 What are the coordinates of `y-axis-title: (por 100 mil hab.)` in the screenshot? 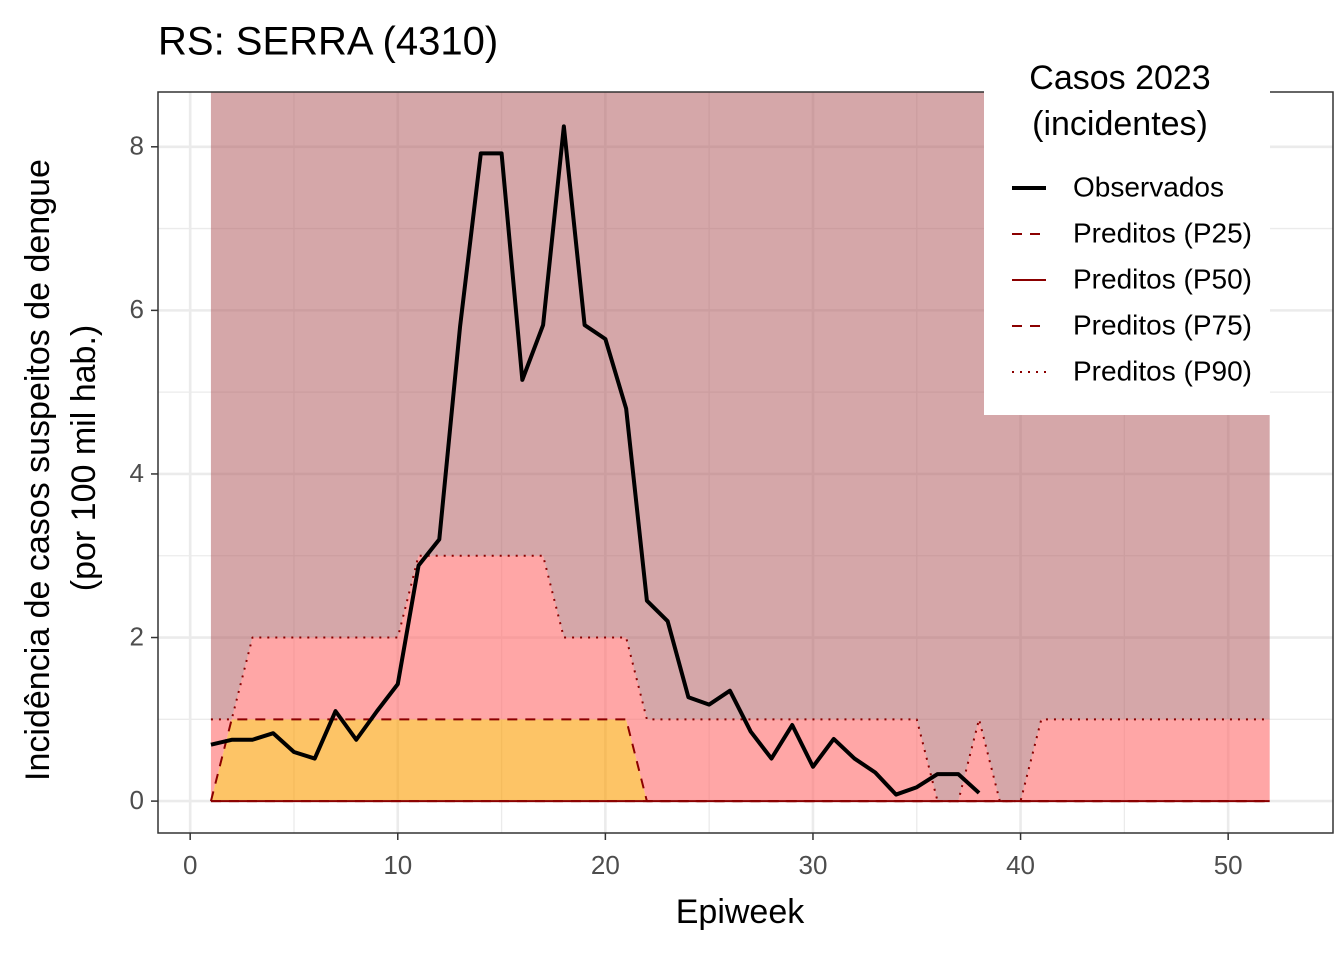 It's located at (84, 458).